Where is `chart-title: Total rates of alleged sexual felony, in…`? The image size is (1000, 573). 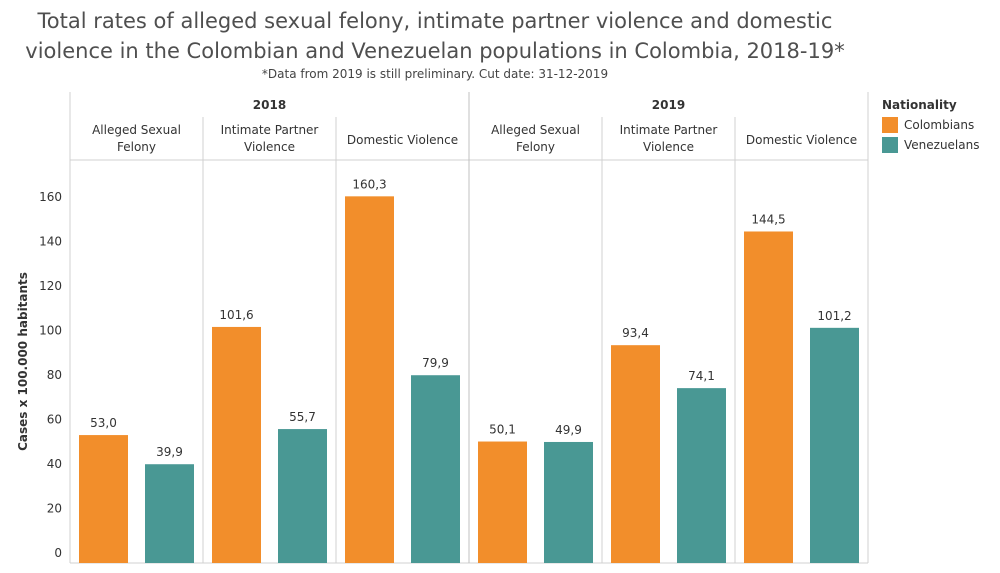 chart-title: Total rates of alleged sexual felony, in… is located at coordinates (435, 36).